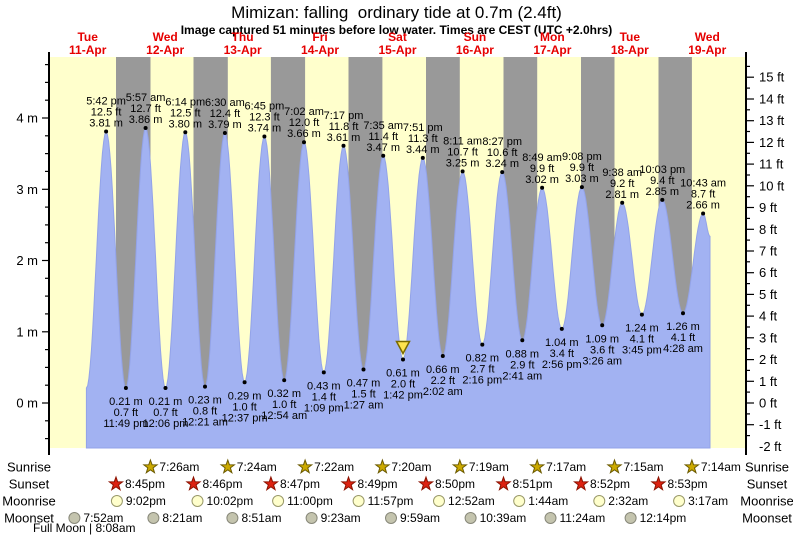 The height and width of the screenshot is (537, 793). I want to click on high-tide-label: 7:35 am, so click(383, 126).